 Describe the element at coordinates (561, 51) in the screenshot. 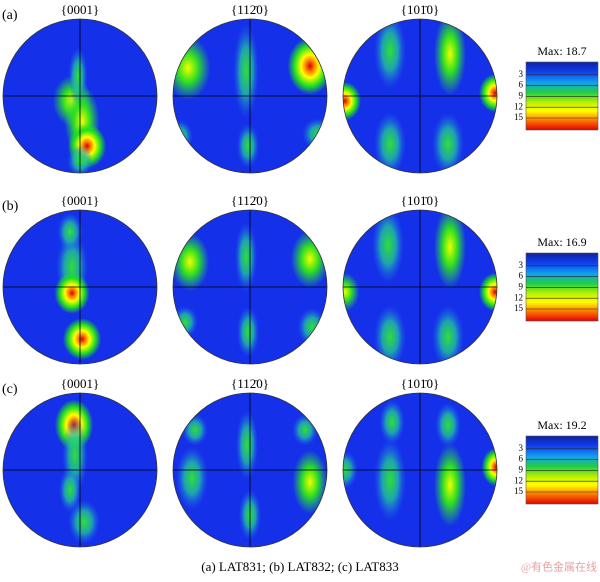

I see `max-label: Max: 18.7` at that location.